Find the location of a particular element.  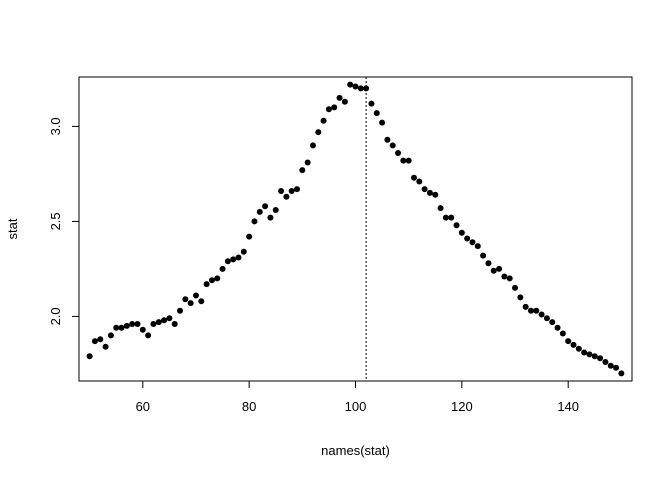

x-tick-label: 80 is located at coordinates (249, 406).